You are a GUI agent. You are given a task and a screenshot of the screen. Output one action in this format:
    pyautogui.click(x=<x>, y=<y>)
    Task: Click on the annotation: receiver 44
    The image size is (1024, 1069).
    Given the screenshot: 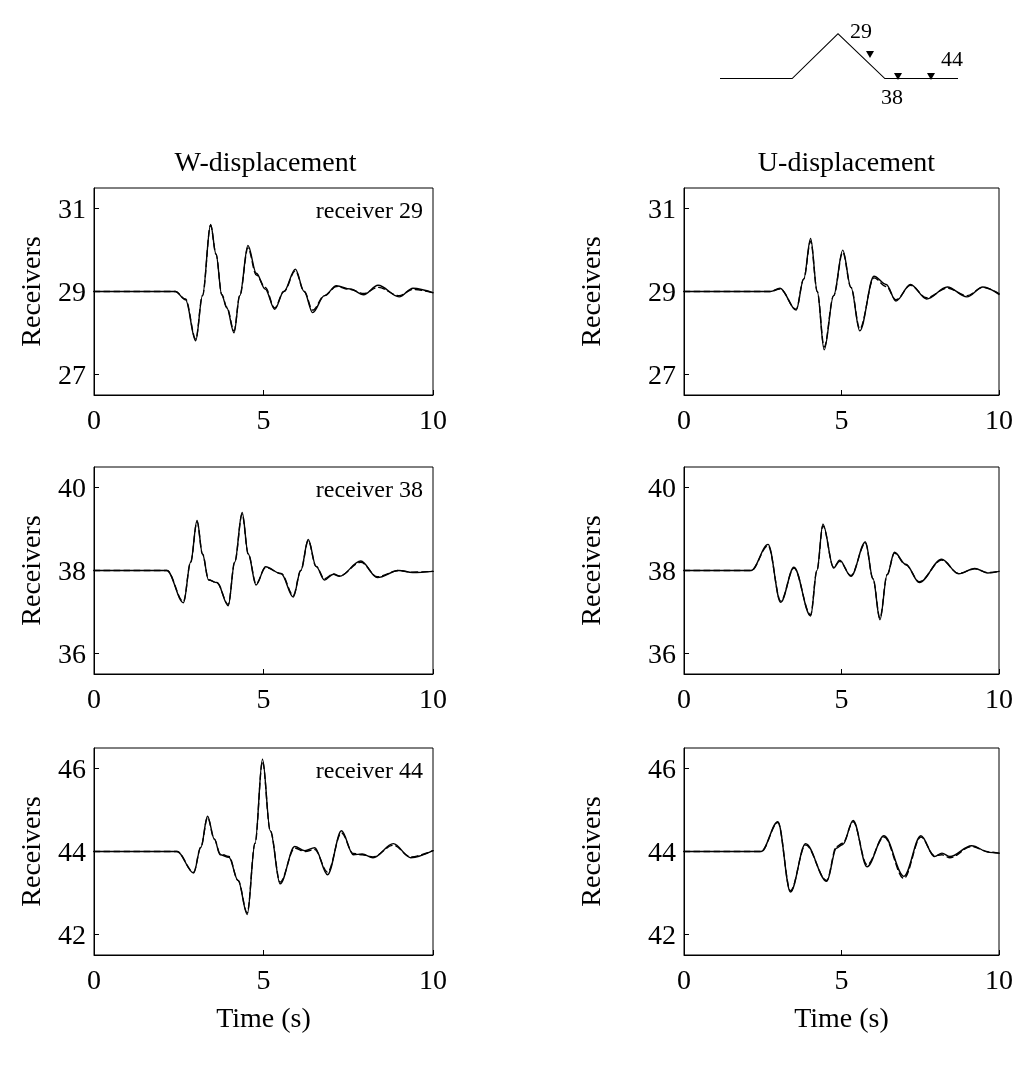 What is the action you would take?
    pyautogui.click(x=369, y=770)
    